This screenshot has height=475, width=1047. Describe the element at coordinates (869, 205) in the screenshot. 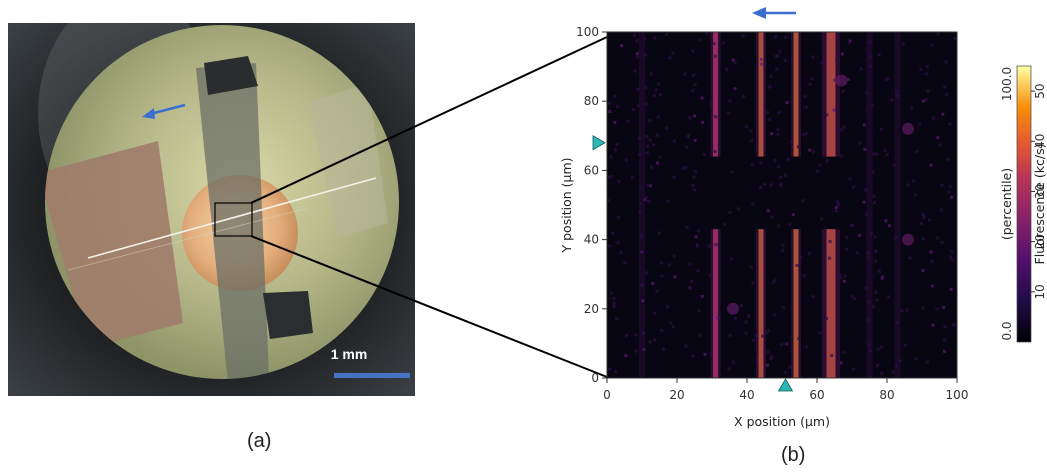

I see `faint-line` at that location.